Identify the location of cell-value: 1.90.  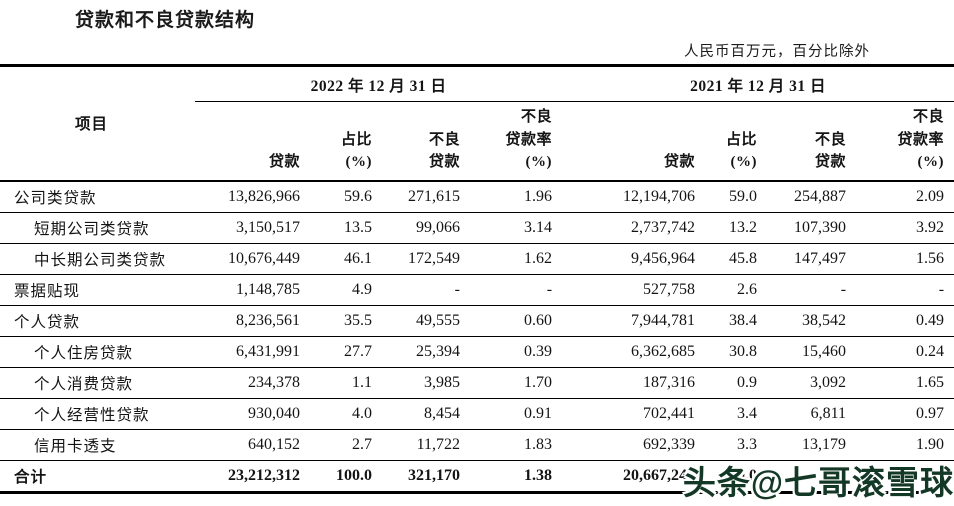
(905, 445).